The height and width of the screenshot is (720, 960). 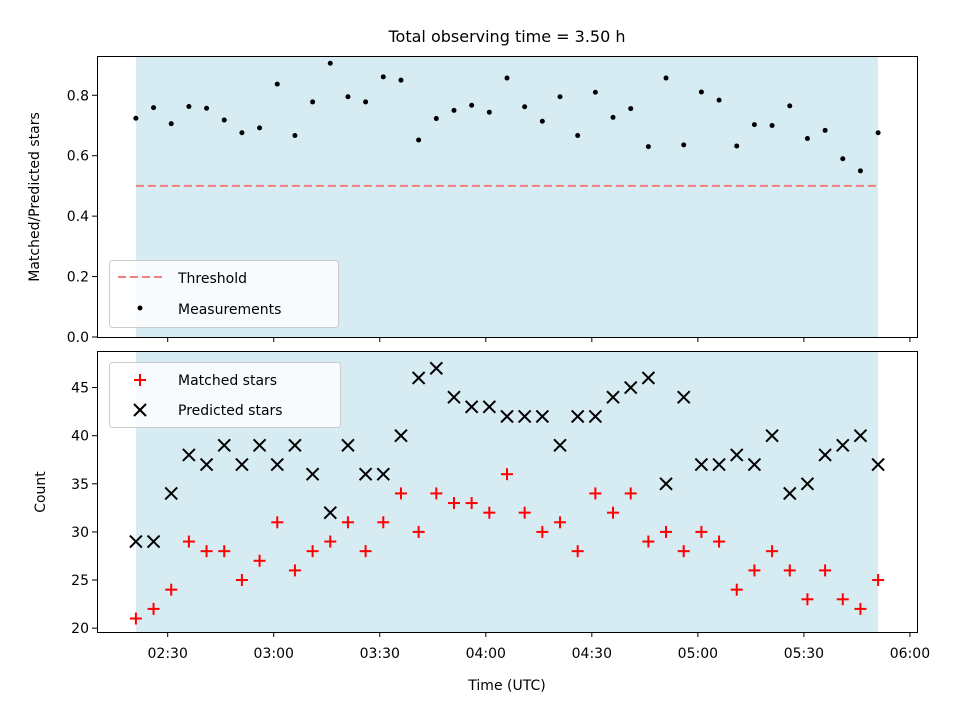 I want to click on bottom-y-tick-label: 25, so click(x=80, y=581).